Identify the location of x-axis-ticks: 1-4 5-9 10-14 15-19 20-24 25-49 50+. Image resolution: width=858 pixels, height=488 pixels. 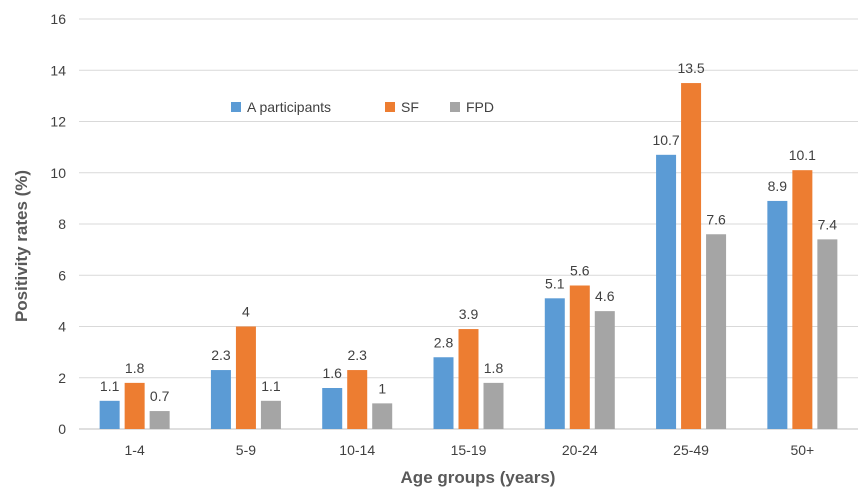
(470, 450).